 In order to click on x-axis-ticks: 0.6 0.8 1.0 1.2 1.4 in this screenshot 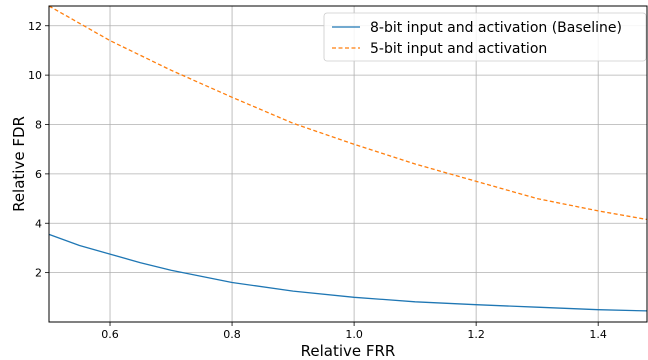, I will do `click(354, 331)`.